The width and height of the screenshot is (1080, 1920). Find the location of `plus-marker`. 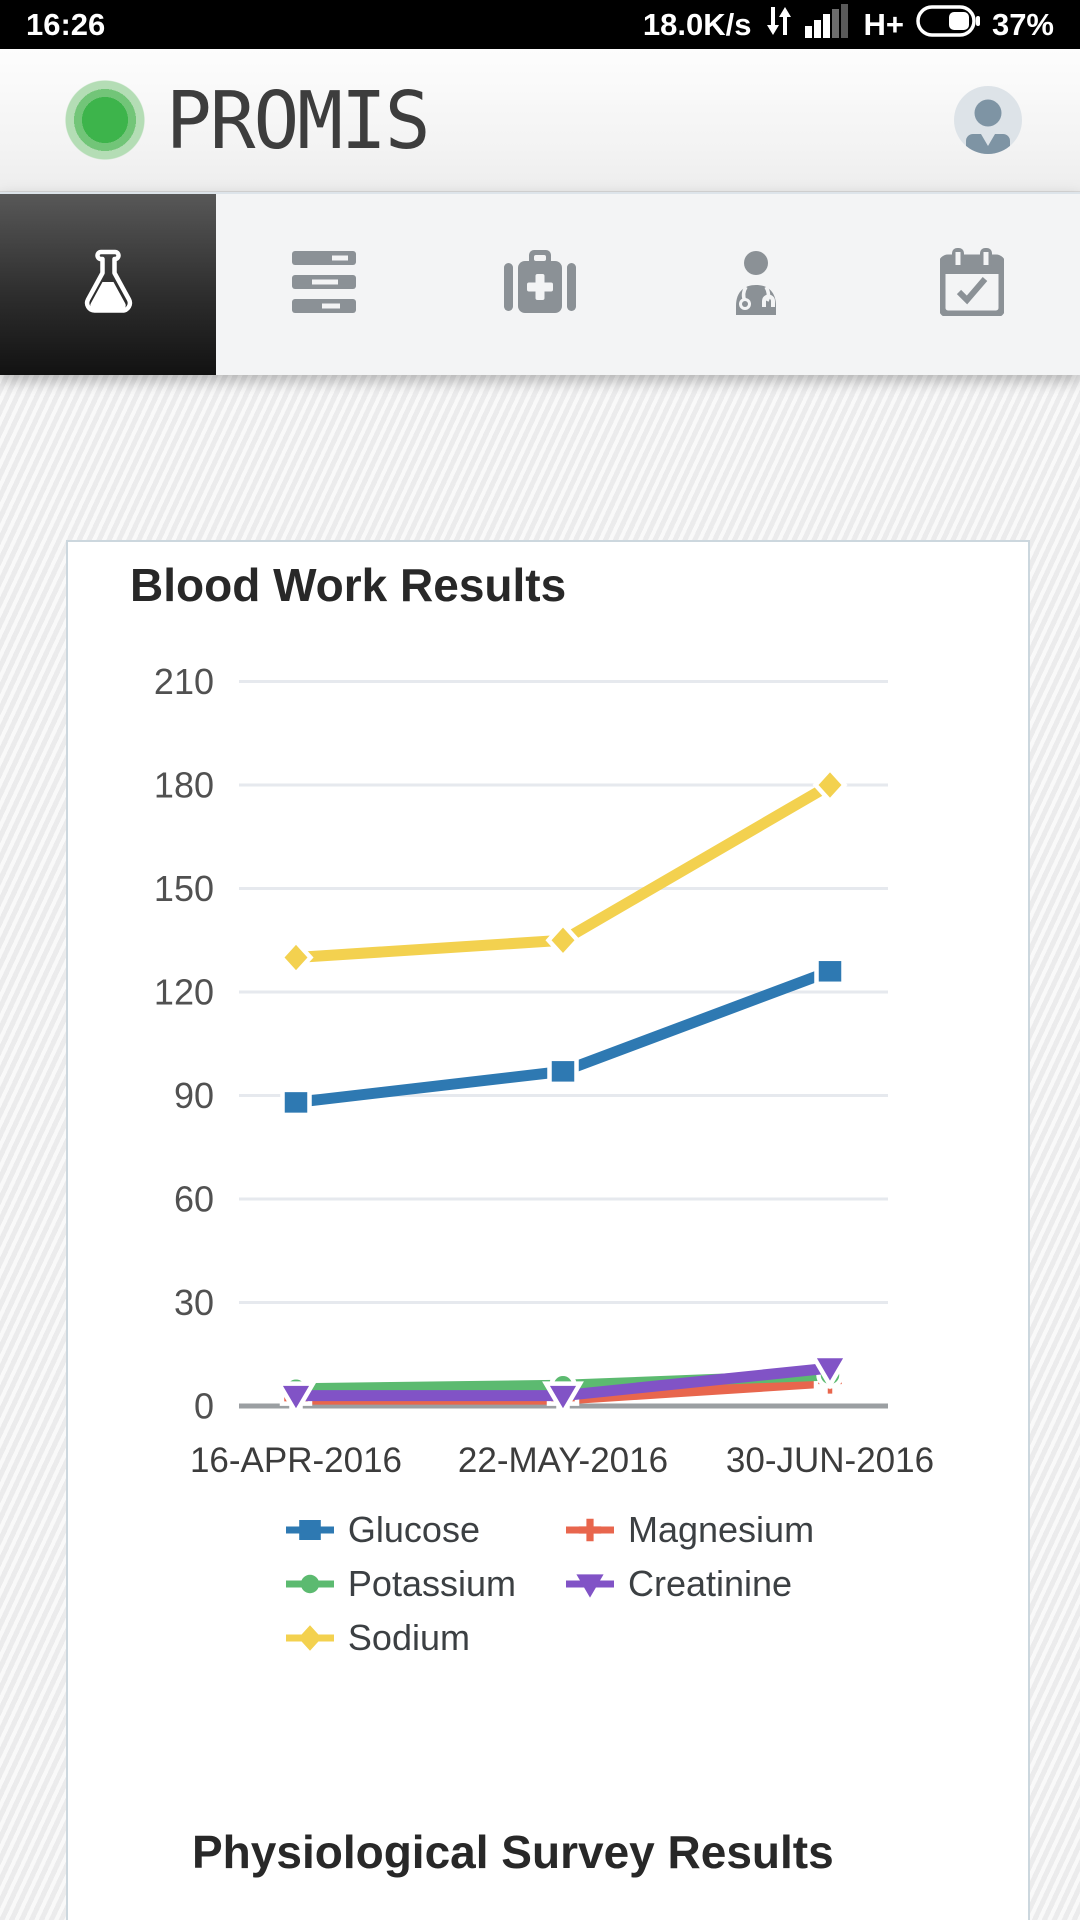

plus-marker is located at coordinates (590, 1530).